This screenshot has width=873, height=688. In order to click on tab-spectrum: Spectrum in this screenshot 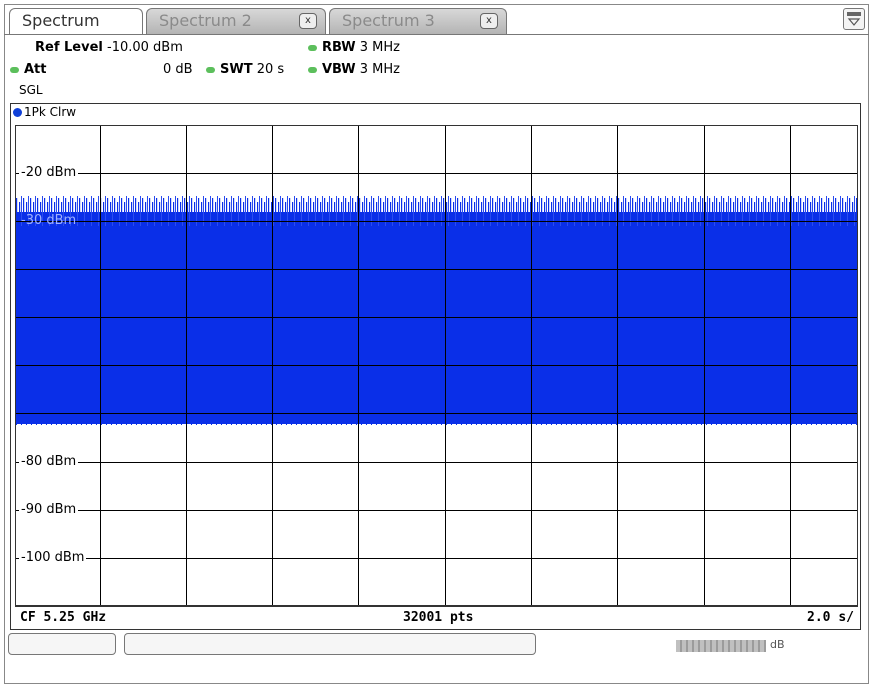, I will do `click(76, 21)`.